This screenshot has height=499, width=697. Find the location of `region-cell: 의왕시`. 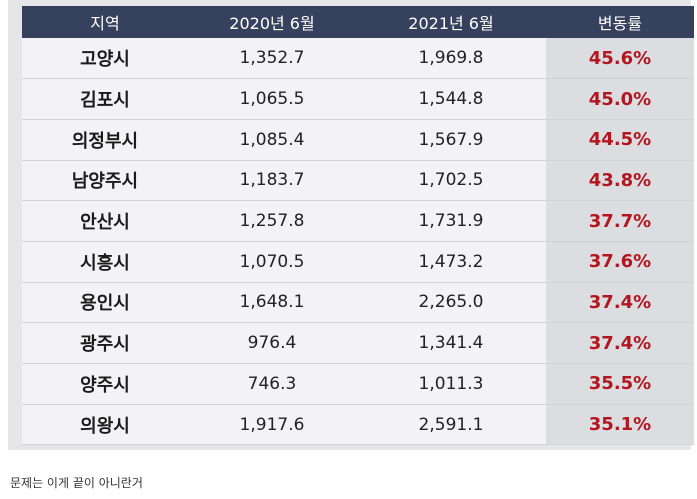

region-cell: 의왕시 is located at coordinates (105, 425).